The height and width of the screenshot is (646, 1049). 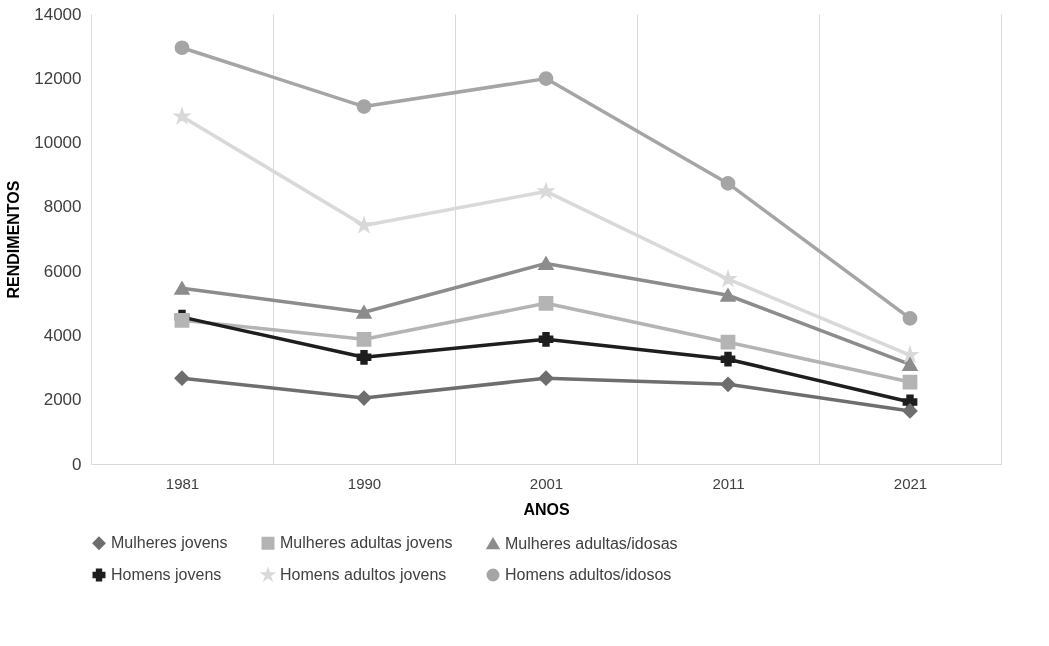 What do you see at coordinates (62, 400) in the screenshot?
I see `y-tick-label: 2000` at bounding box center [62, 400].